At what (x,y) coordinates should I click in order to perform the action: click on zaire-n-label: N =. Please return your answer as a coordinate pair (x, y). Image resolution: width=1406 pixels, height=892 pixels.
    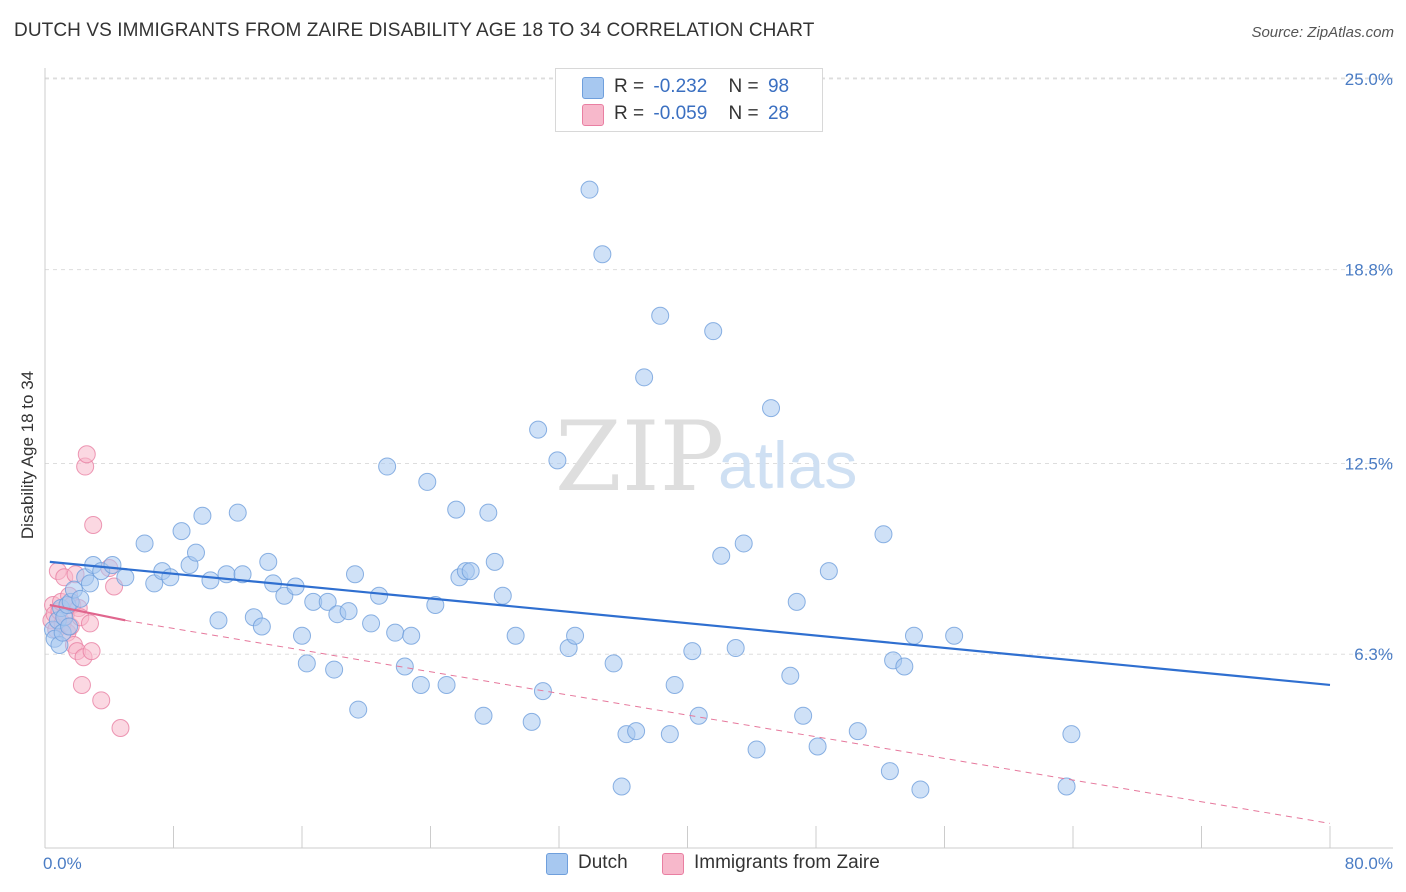
    Looking at the image, I should click on (743, 113).